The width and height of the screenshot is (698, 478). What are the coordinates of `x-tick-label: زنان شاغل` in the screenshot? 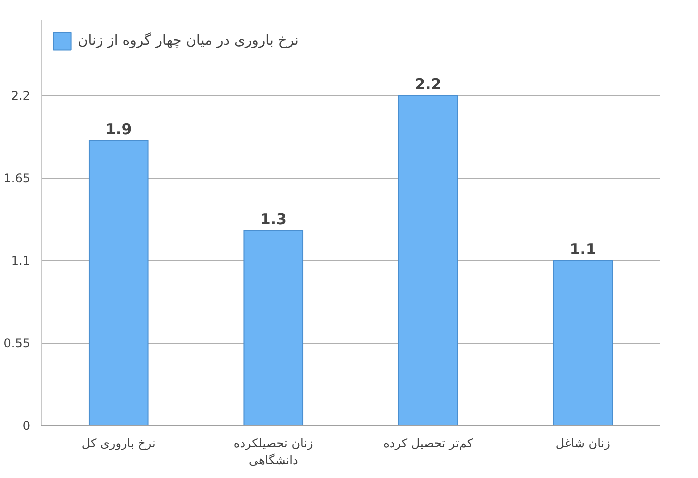 It's located at (583, 443).